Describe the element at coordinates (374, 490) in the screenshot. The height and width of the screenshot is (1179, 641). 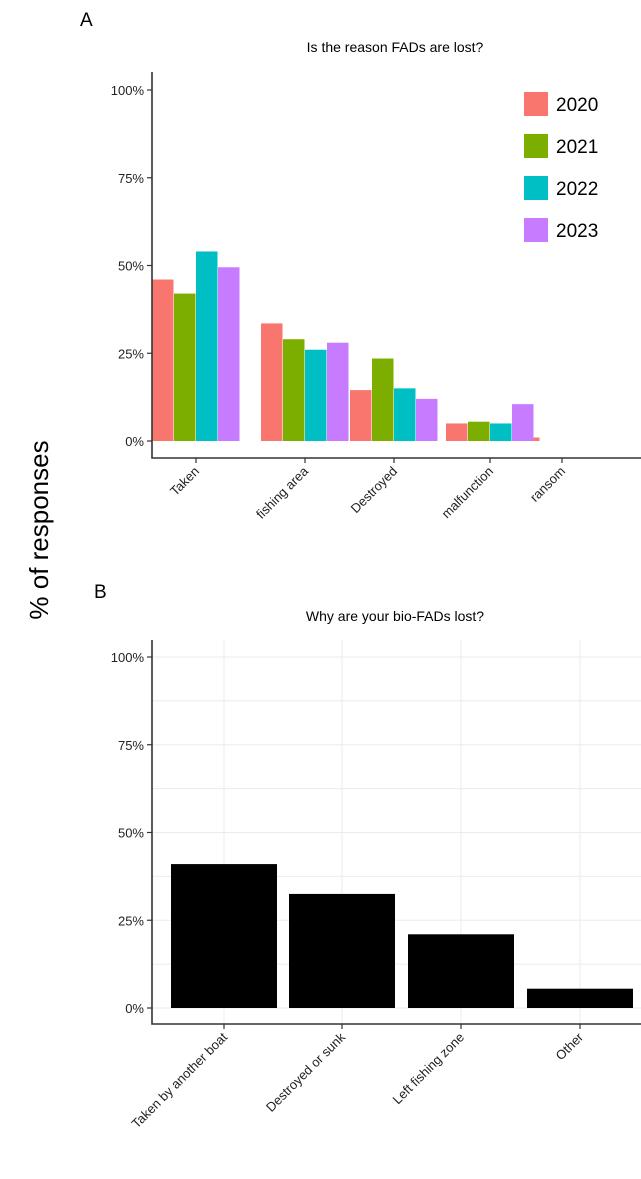
I see `panel-a-xtick-label: Destroyed` at that location.